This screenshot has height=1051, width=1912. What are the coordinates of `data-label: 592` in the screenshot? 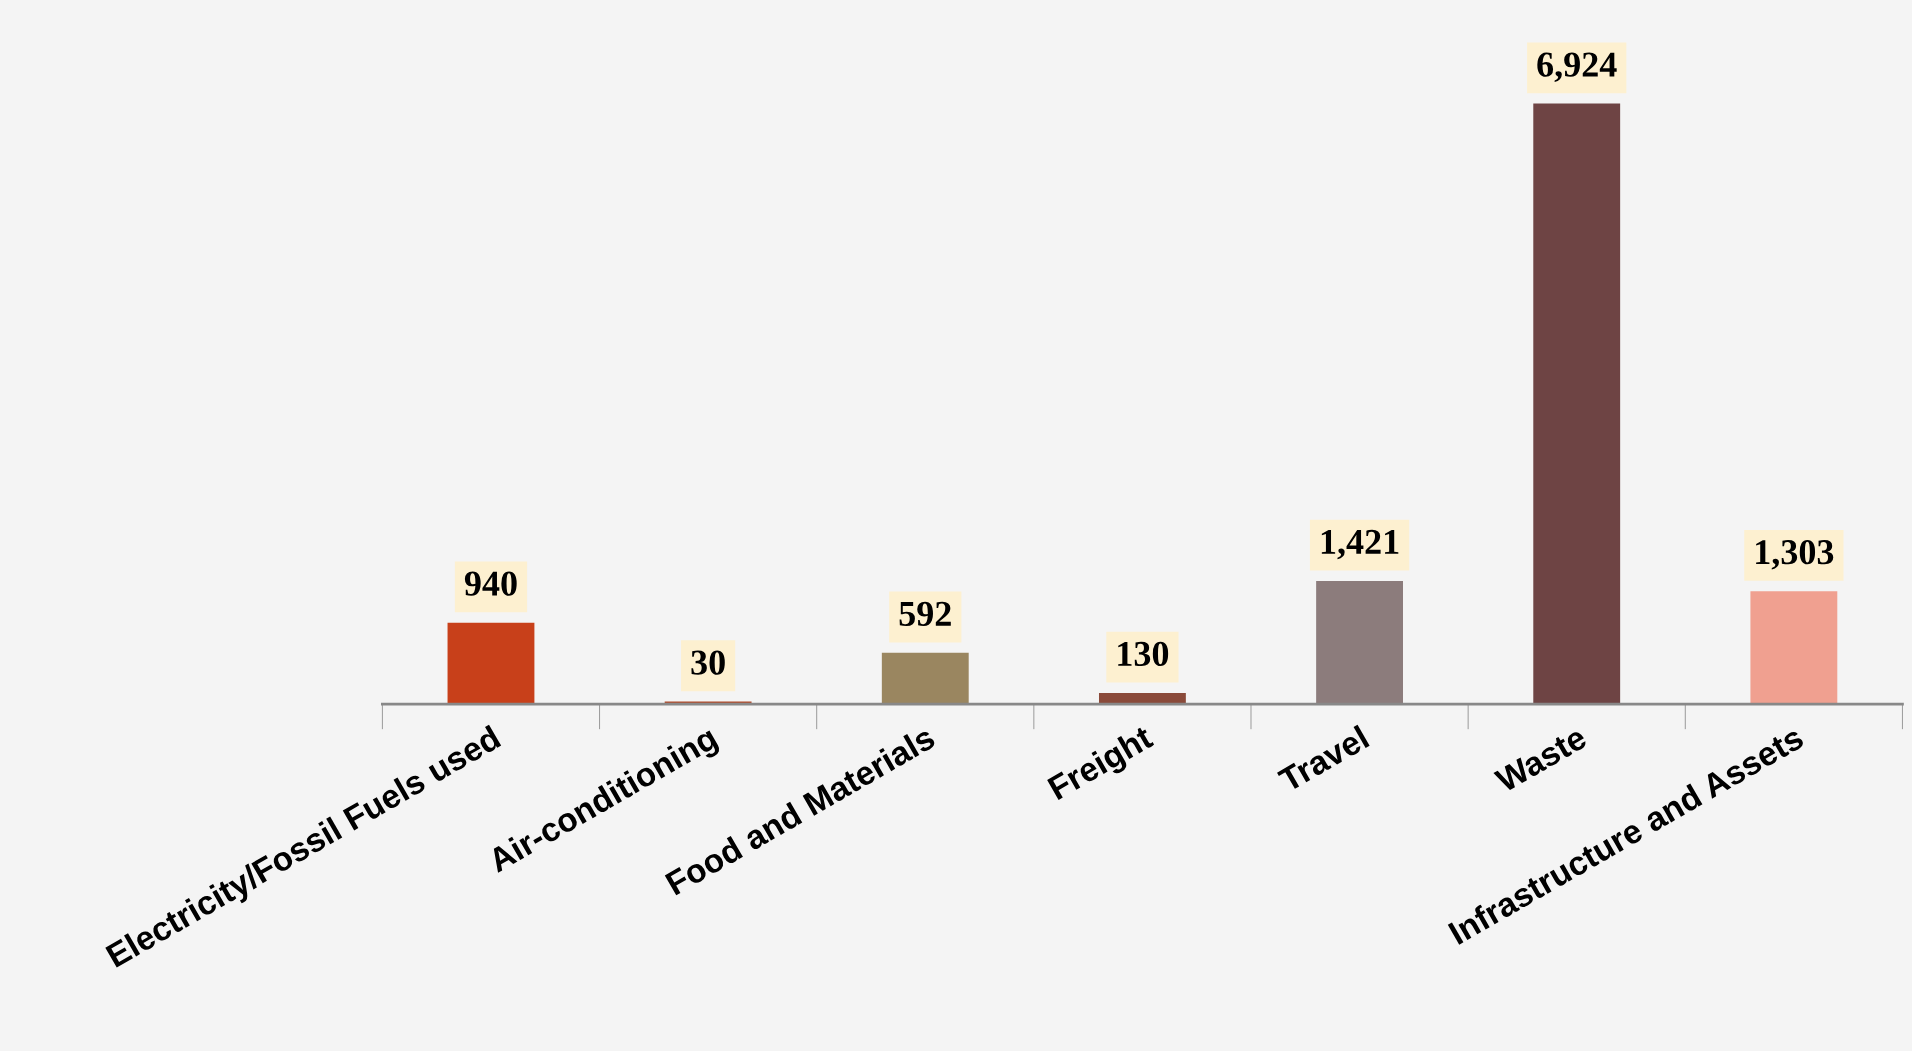 It's located at (925, 614).